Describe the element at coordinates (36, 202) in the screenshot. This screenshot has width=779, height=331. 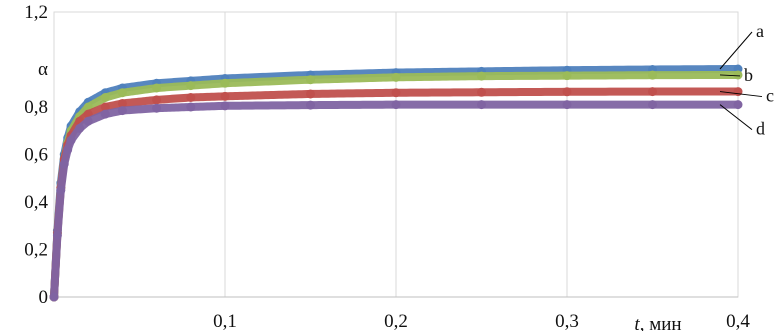
I see `y-tick-label-2: 0,4` at that location.